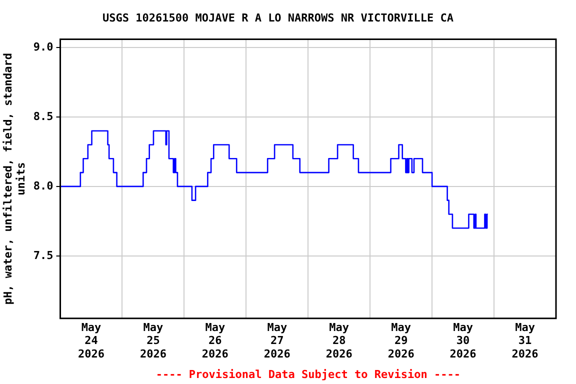  I want to click on x-tick-label: May 28 2026, so click(339, 340).